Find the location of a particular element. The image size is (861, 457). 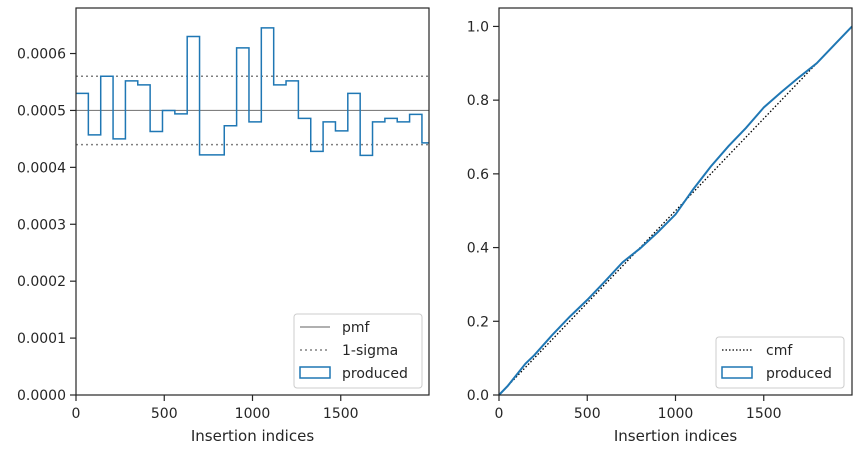

right-y-tick-label: 0.0 is located at coordinates (478, 396).